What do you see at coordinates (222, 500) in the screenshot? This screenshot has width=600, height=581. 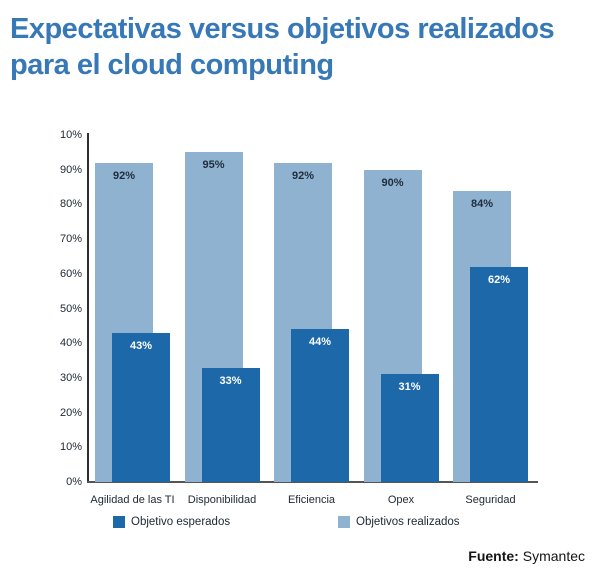 I see `category-label: Disponibilidad` at bounding box center [222, 500].